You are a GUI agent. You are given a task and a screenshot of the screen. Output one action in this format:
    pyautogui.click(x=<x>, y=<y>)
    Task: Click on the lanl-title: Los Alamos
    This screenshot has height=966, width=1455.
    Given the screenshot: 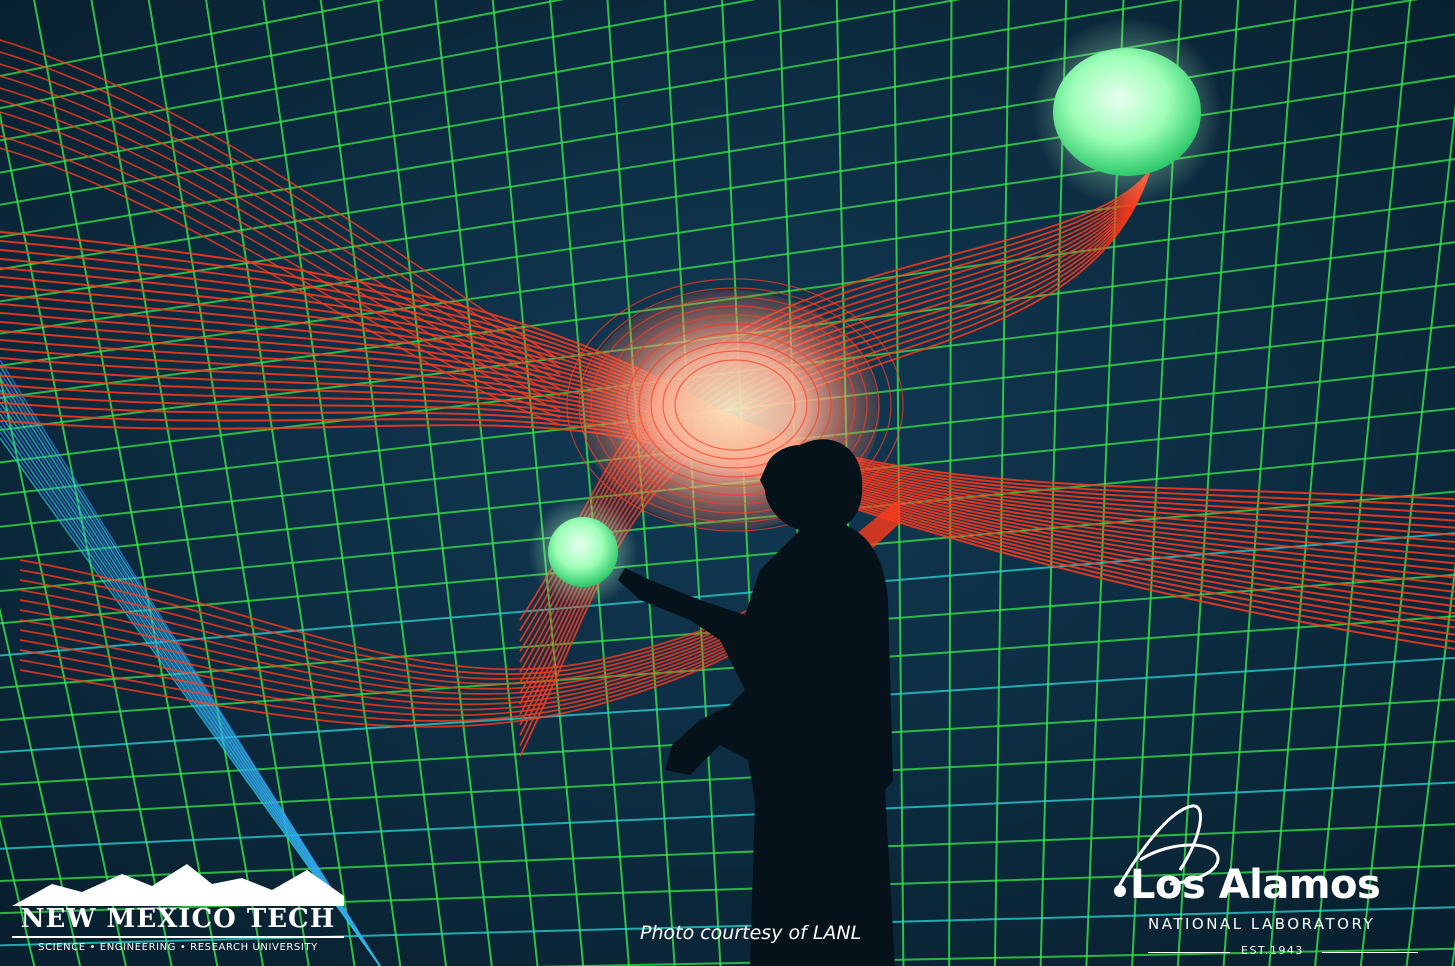 What is the action you would take?
    pyautogui.click(x=1255, y=885)
    